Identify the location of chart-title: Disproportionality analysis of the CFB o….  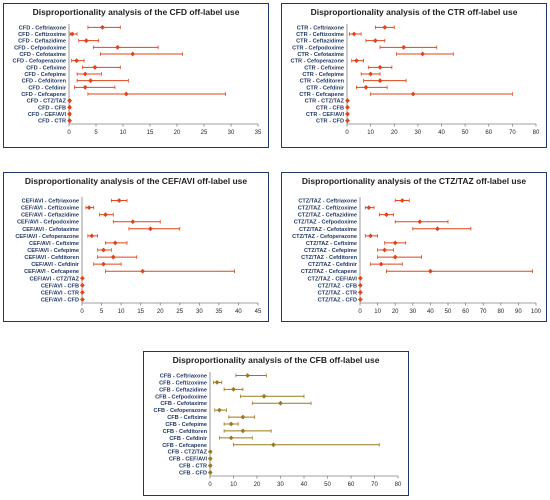
(276, 360).